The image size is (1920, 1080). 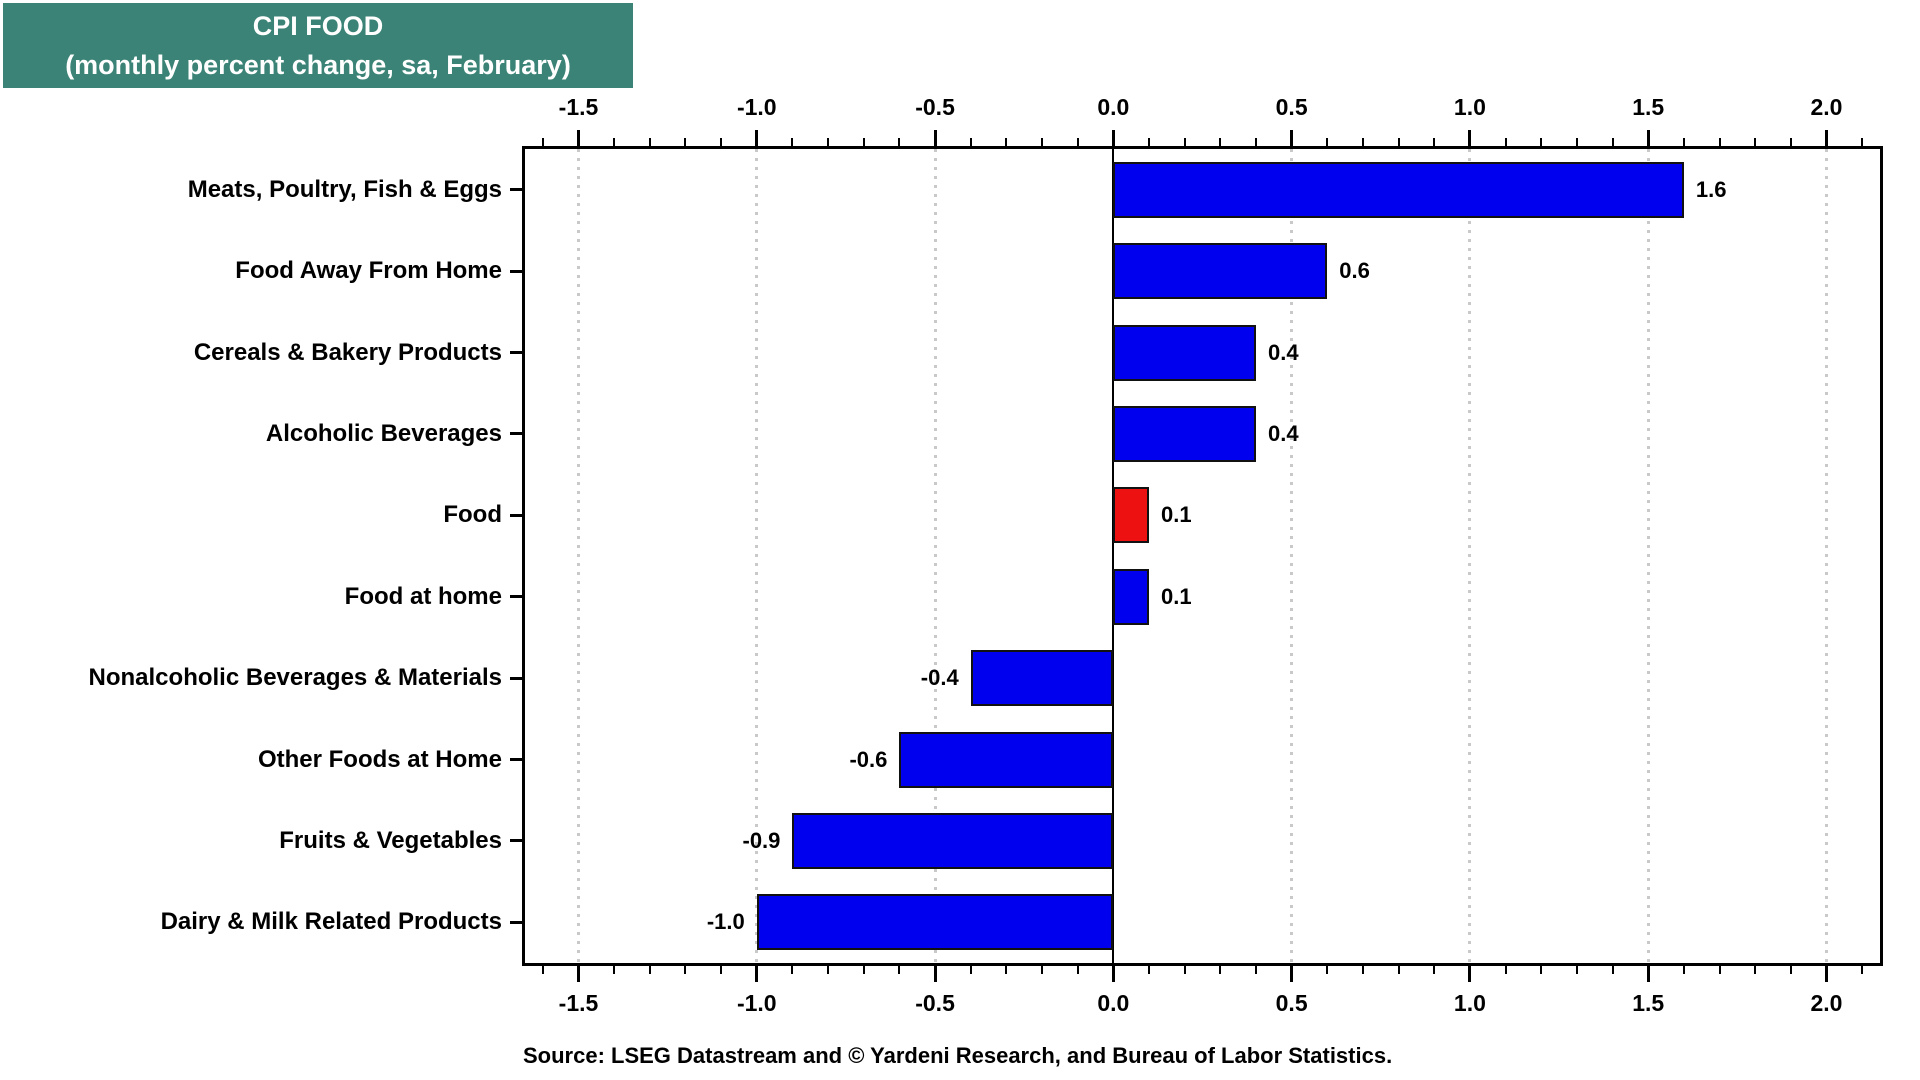 What do you see at coordinates (1113, 556) in the screenshot?
I see `zero-axis-line` at bounding box center [1113, 556].